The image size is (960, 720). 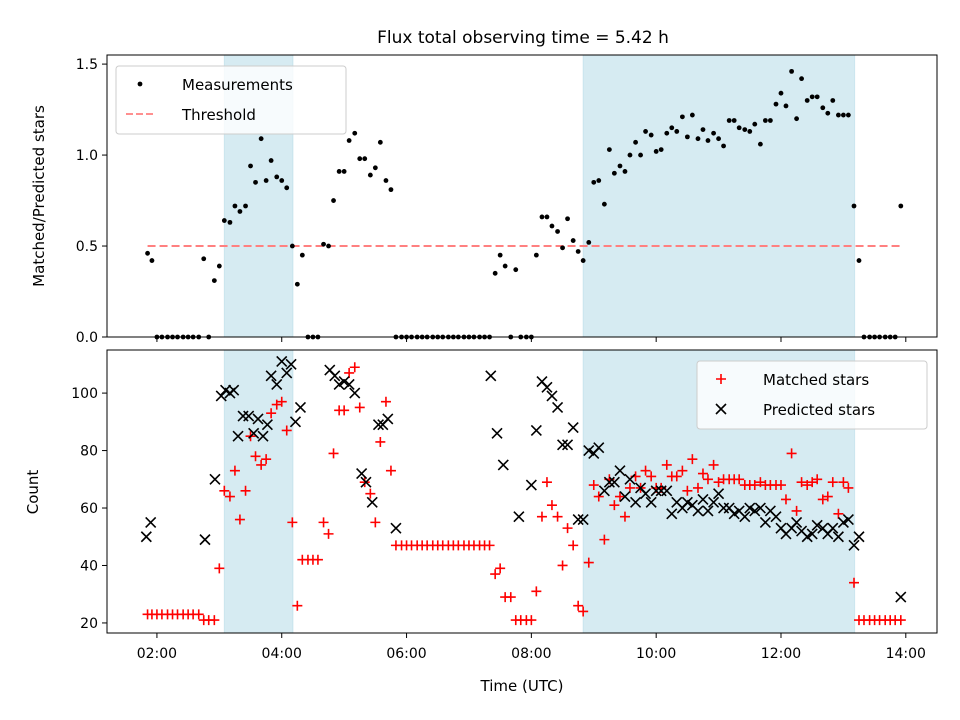 I want to click on y-tick-label: 1.0, so click(x=87, y=156).